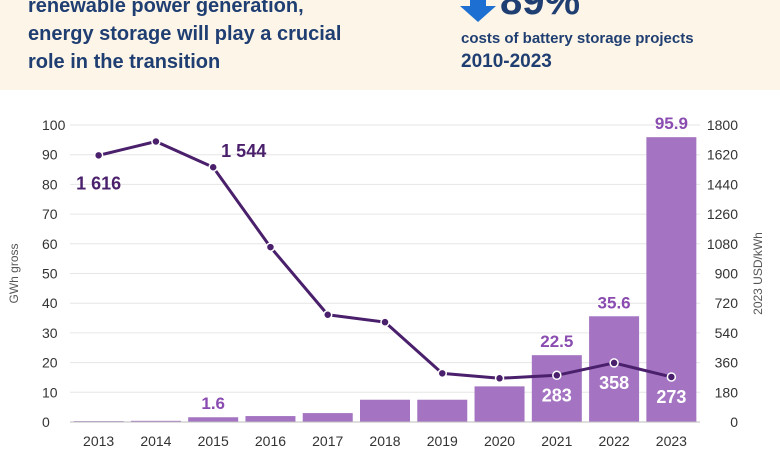 The height and width of the screenshot is (470, 780). What do you see at coordinates (671, 441) in the screenshot?
I see `x-tick-label: 2023` at bounding box center [671, 441].